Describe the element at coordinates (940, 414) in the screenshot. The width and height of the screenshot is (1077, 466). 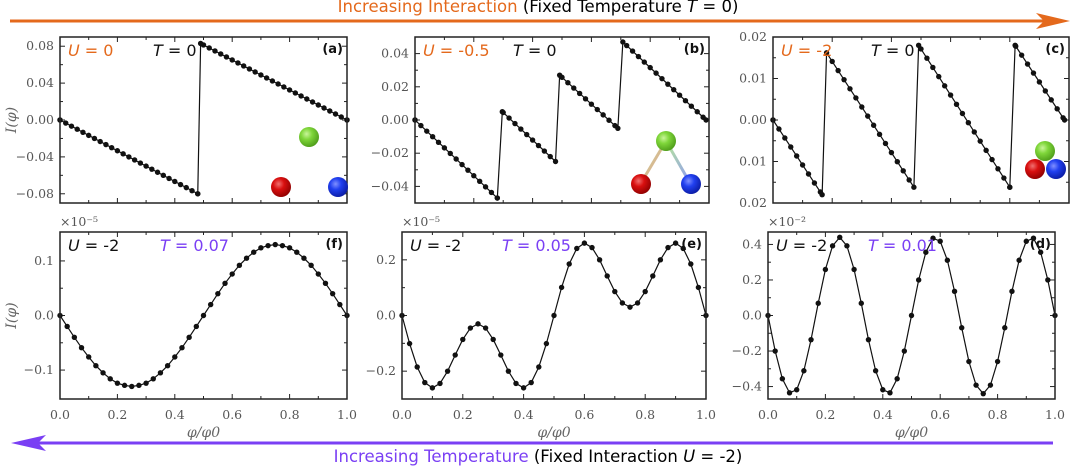
I see `x-tick-label: 0.6` at that location.